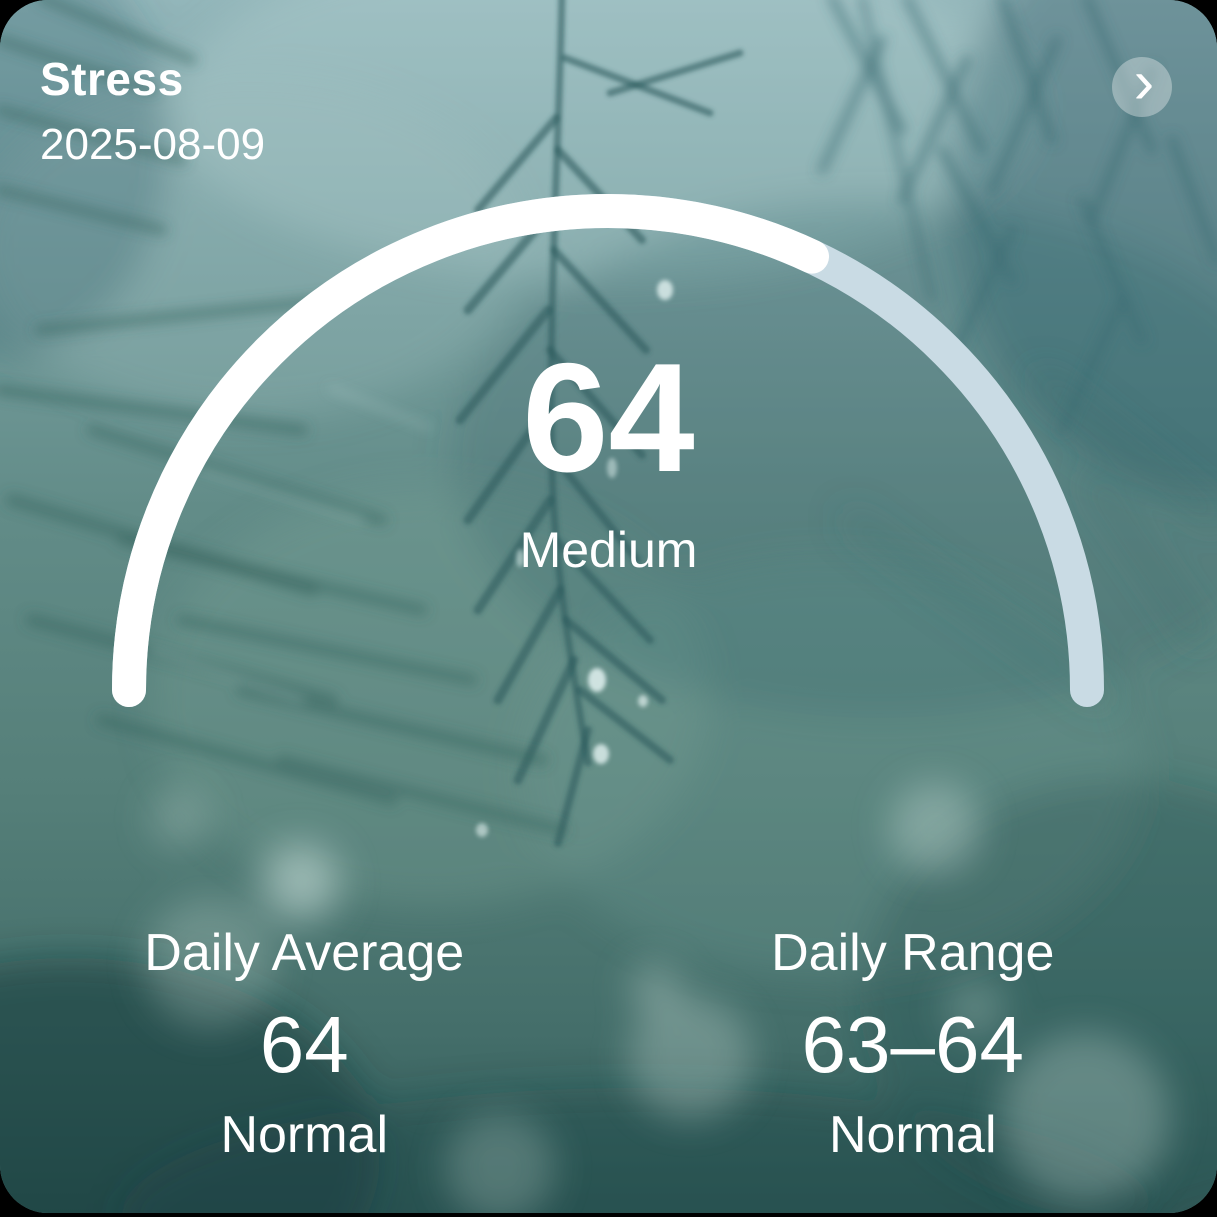 The width and height of the screenshot is (1217, 1217). What do you see at coordinates (608, 550) in the screenshot?
I see `stress-level-label: Medium` at bounding box center [608, 550].